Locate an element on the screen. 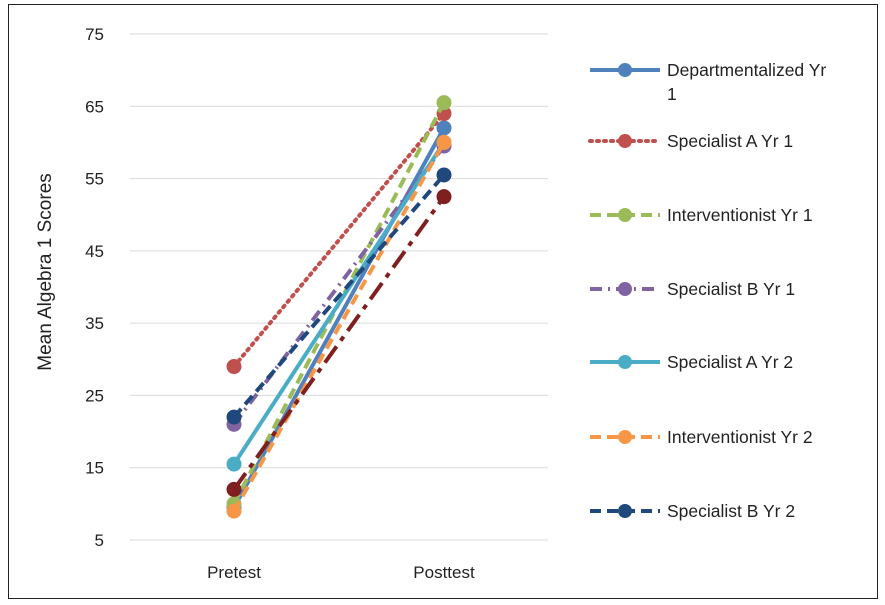  y-tick-label: 35 is located at coordinates (94, 323).